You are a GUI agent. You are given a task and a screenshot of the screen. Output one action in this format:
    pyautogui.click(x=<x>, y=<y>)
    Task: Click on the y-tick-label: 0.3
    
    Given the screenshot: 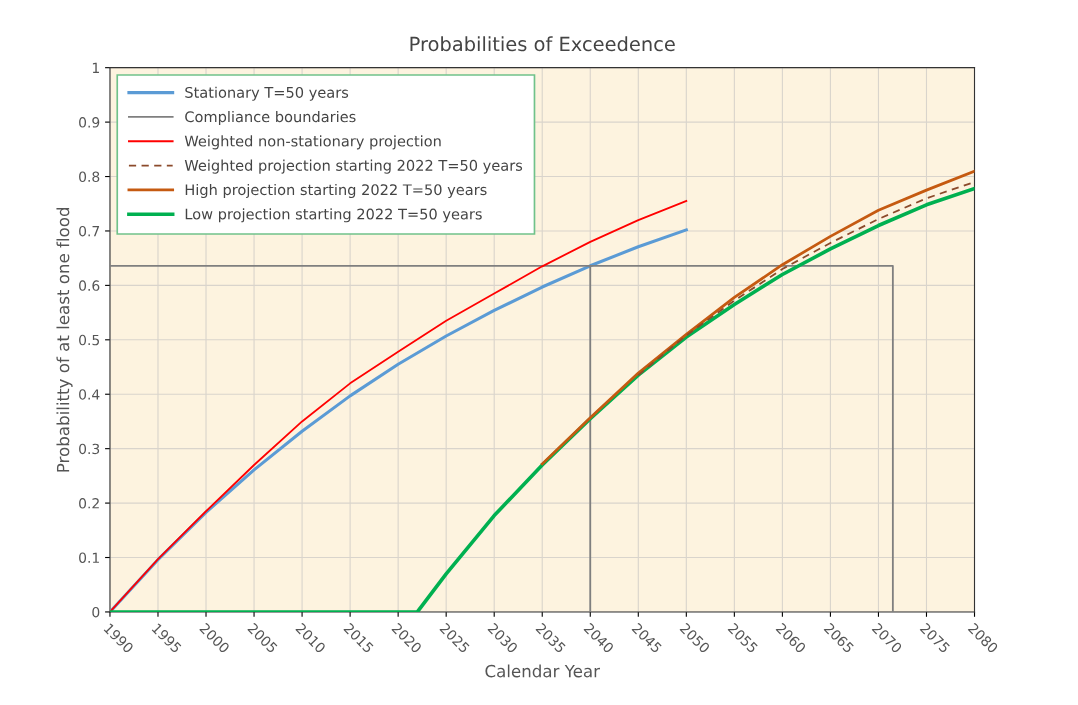 What is the action you would take?
    pyautogui.click(x=89, y=449)
    